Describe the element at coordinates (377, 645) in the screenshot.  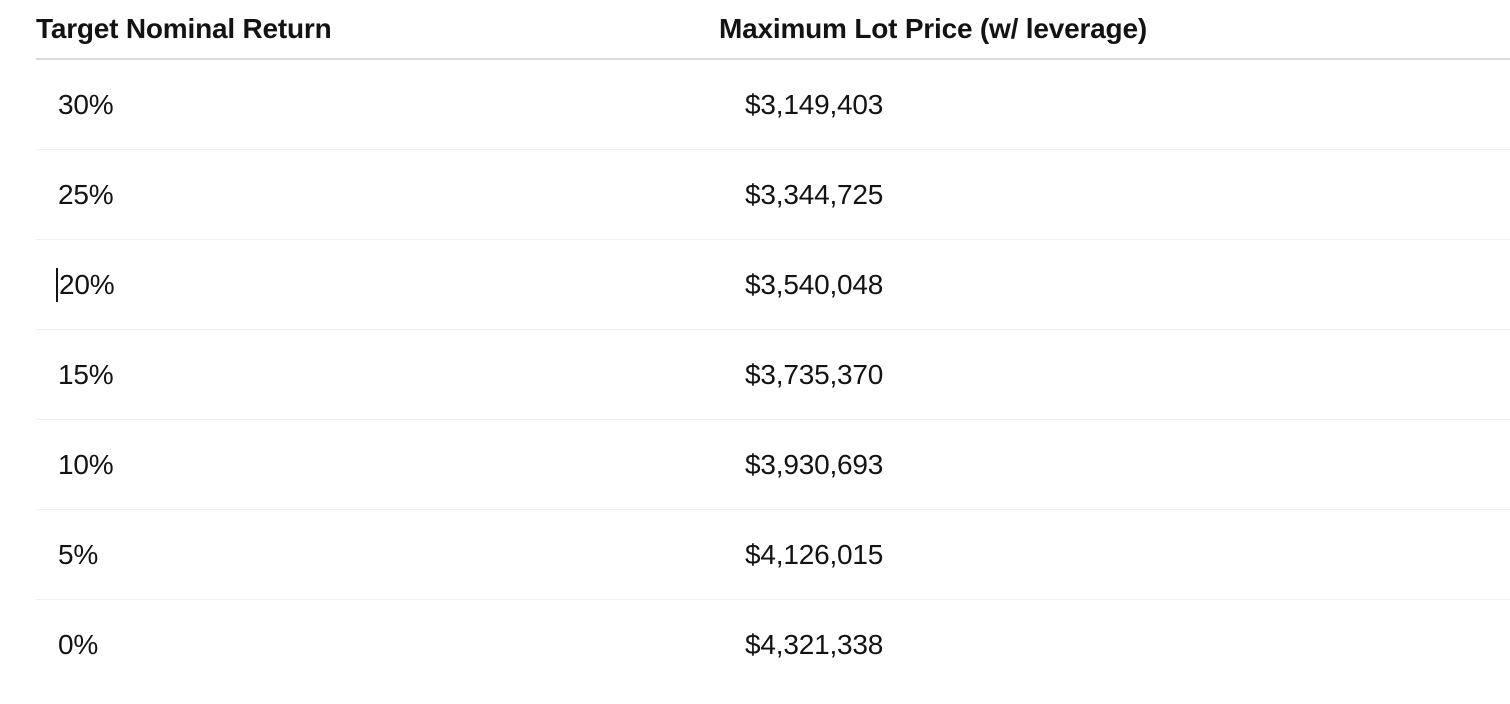
I see `return-cell: 0%` at that location.